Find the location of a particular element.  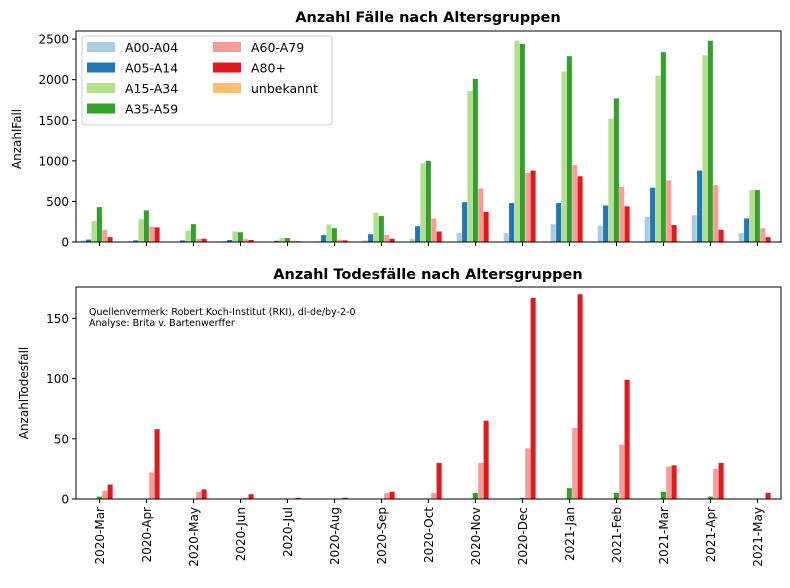

deaths-bar-a80-2020-Aug is located at coordinates (345, 498).